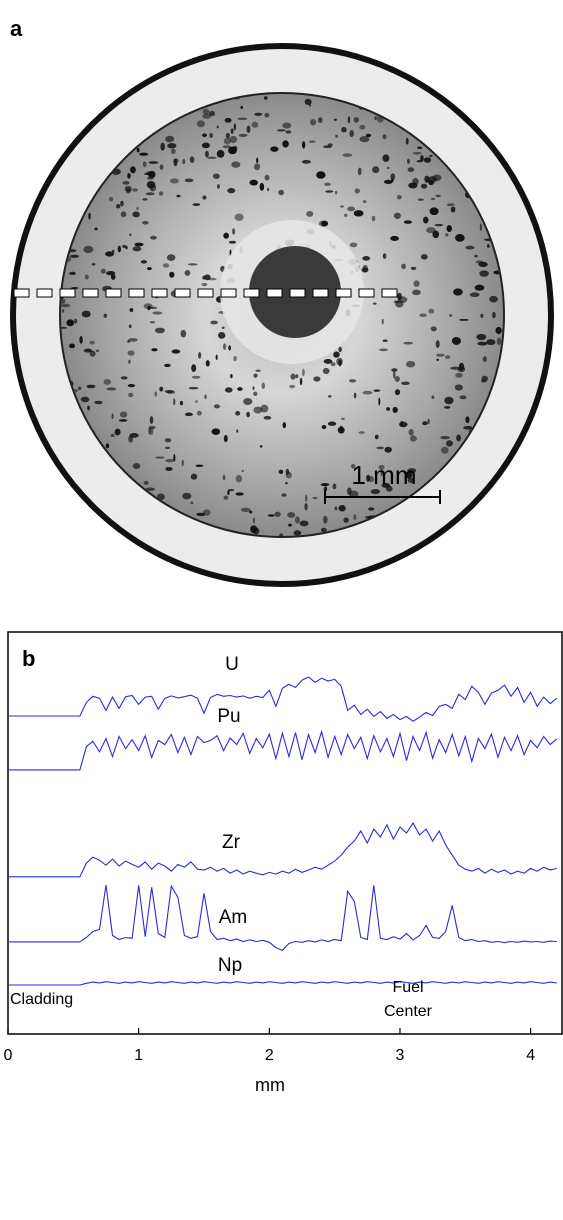 The width and height of the screenshot is (563, 1220). What do you see at coordinates (407, 987) in the screenshot?
I see `annotation: Fuel` at bounding box center [407, 987].